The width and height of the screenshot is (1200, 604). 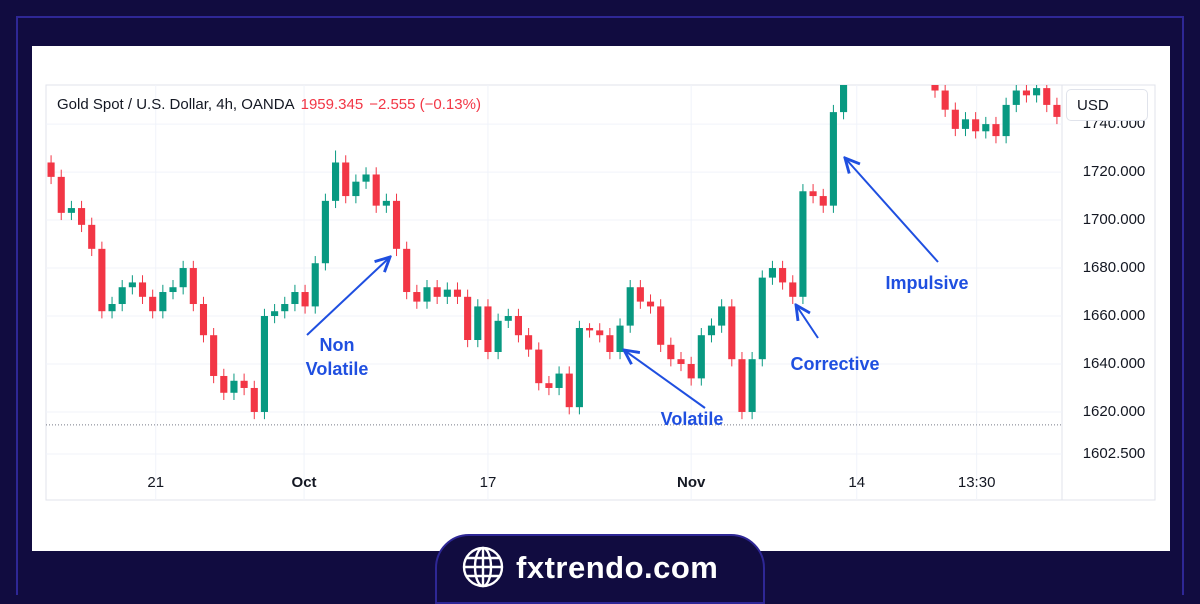 I want to click on x-tick-label: 21, so click(x=155, y=482).